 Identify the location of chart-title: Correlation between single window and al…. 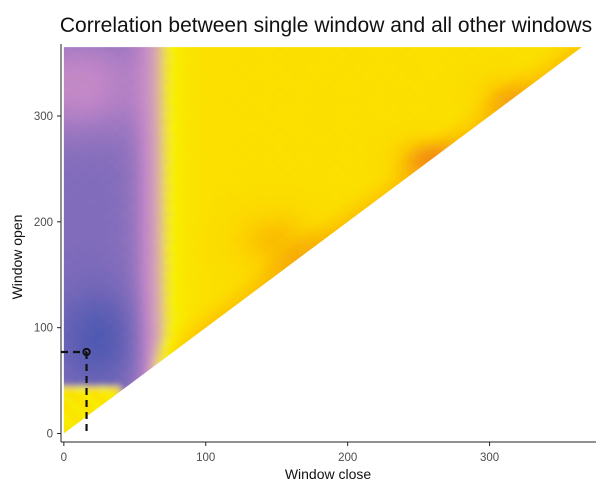
(326, 25).